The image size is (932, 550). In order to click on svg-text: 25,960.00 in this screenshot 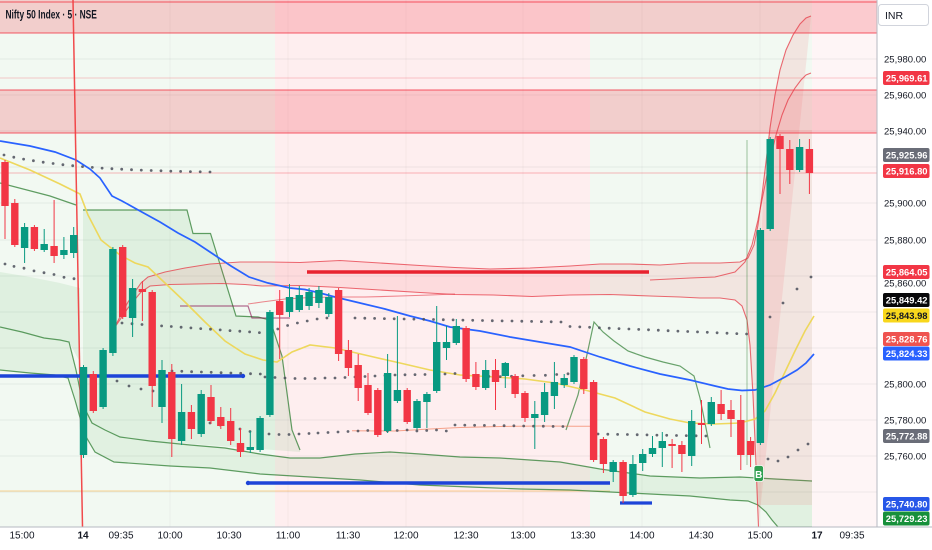, I will do `click(905, 96)`.